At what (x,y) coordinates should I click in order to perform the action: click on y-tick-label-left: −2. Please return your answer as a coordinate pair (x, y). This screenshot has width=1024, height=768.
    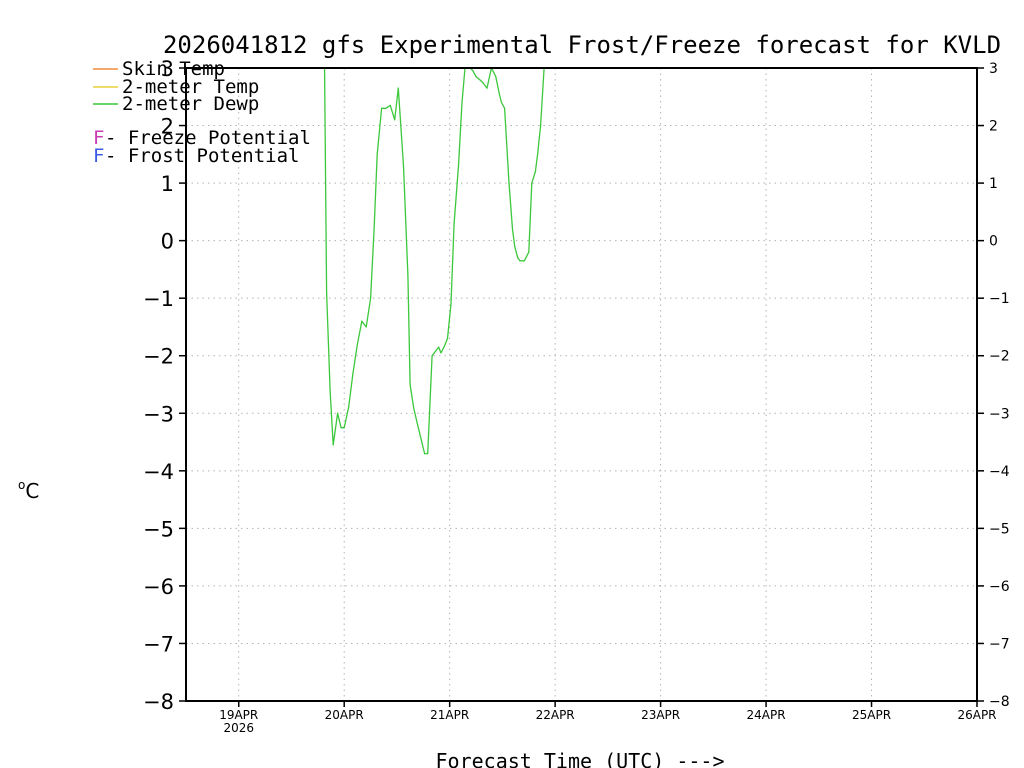
    Looking at the image, I should click on (158, 357).